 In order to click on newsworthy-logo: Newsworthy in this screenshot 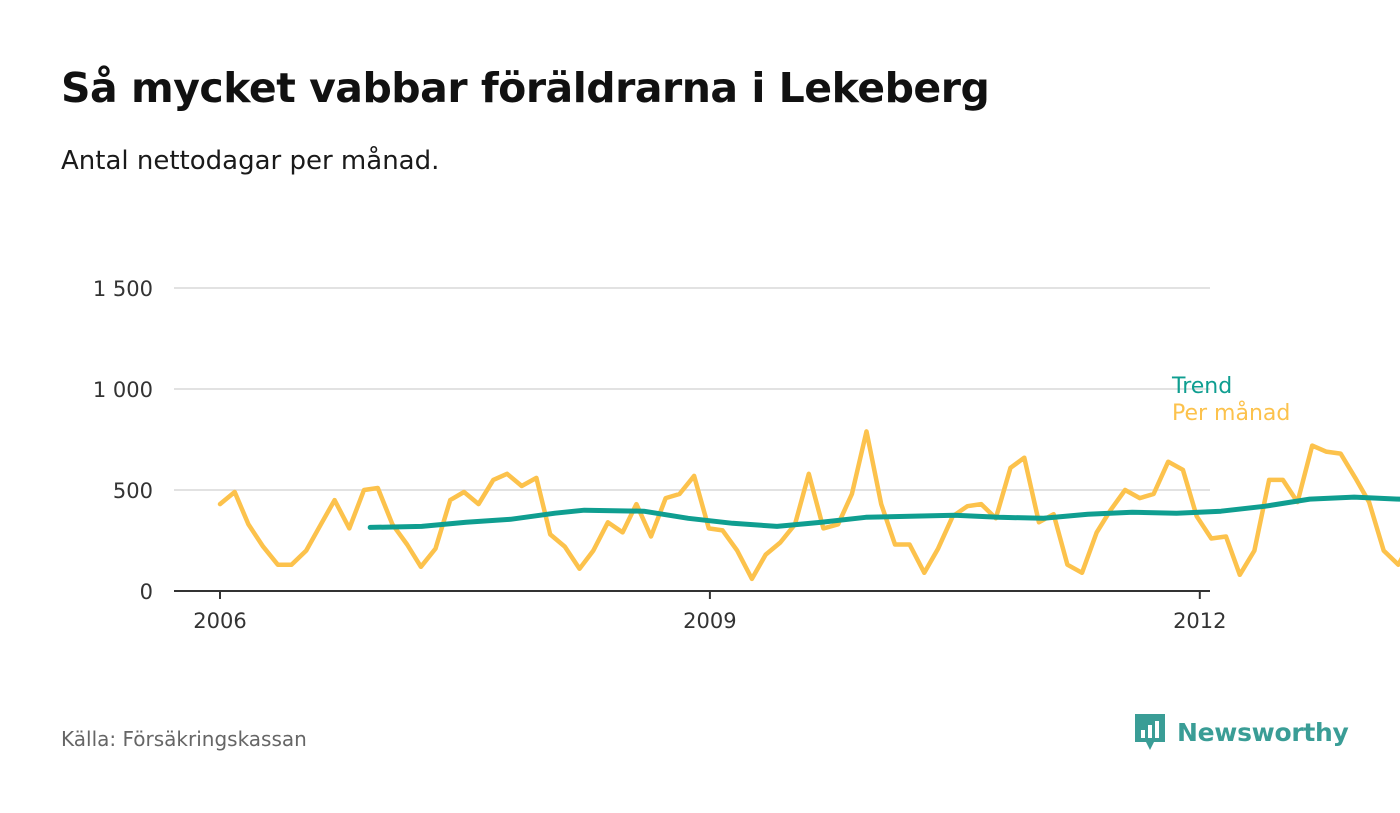, I will do `click(1241, 732)`.